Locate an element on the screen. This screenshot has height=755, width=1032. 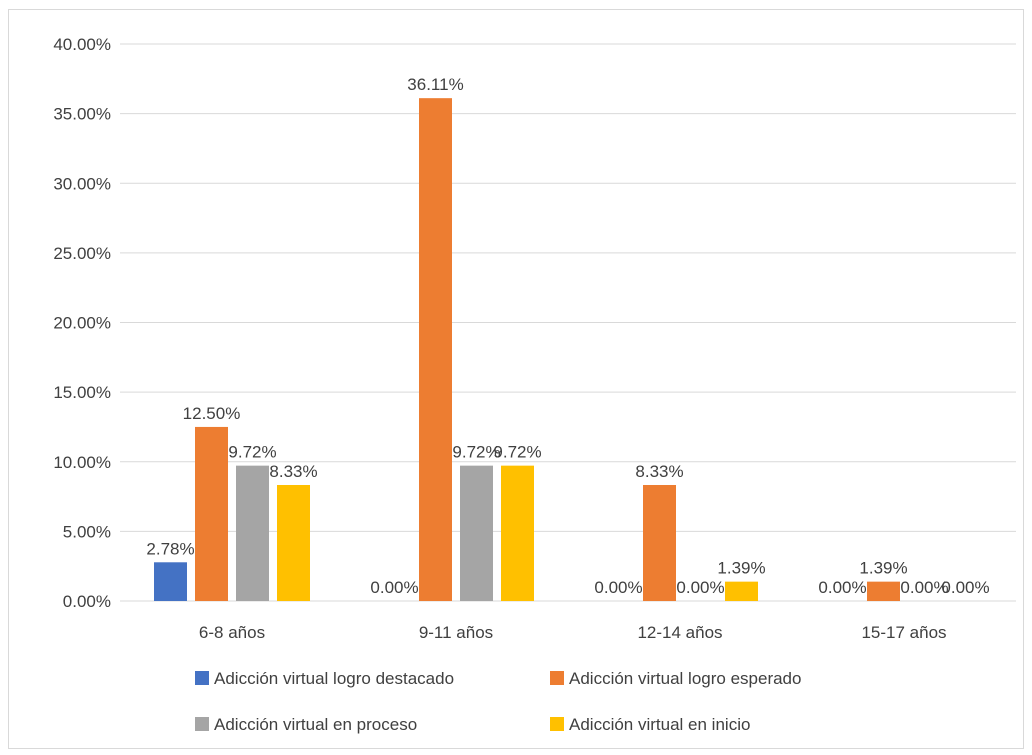
legend-item: Adicción virtual logro destacado is located at coordinates (324, 678).